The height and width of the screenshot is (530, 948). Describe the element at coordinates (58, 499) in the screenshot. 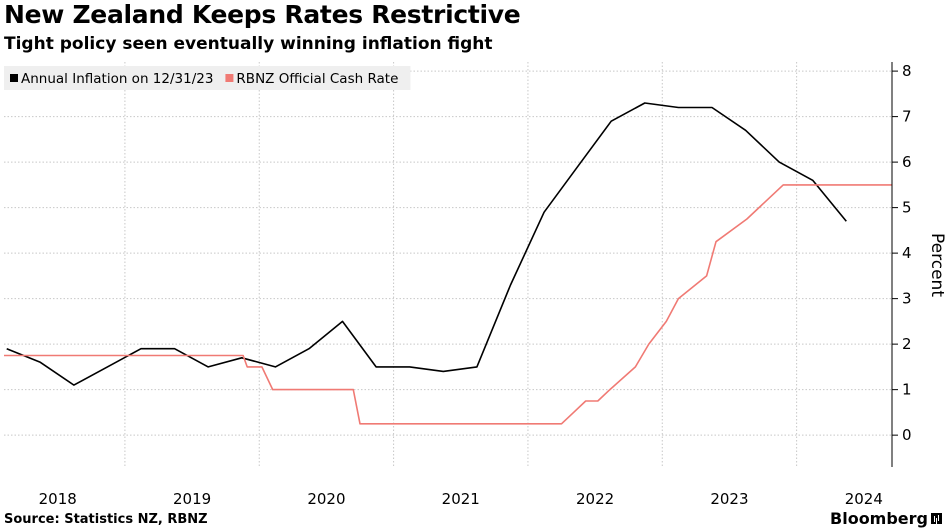

I see `x-tick-label: 2018` at that location.